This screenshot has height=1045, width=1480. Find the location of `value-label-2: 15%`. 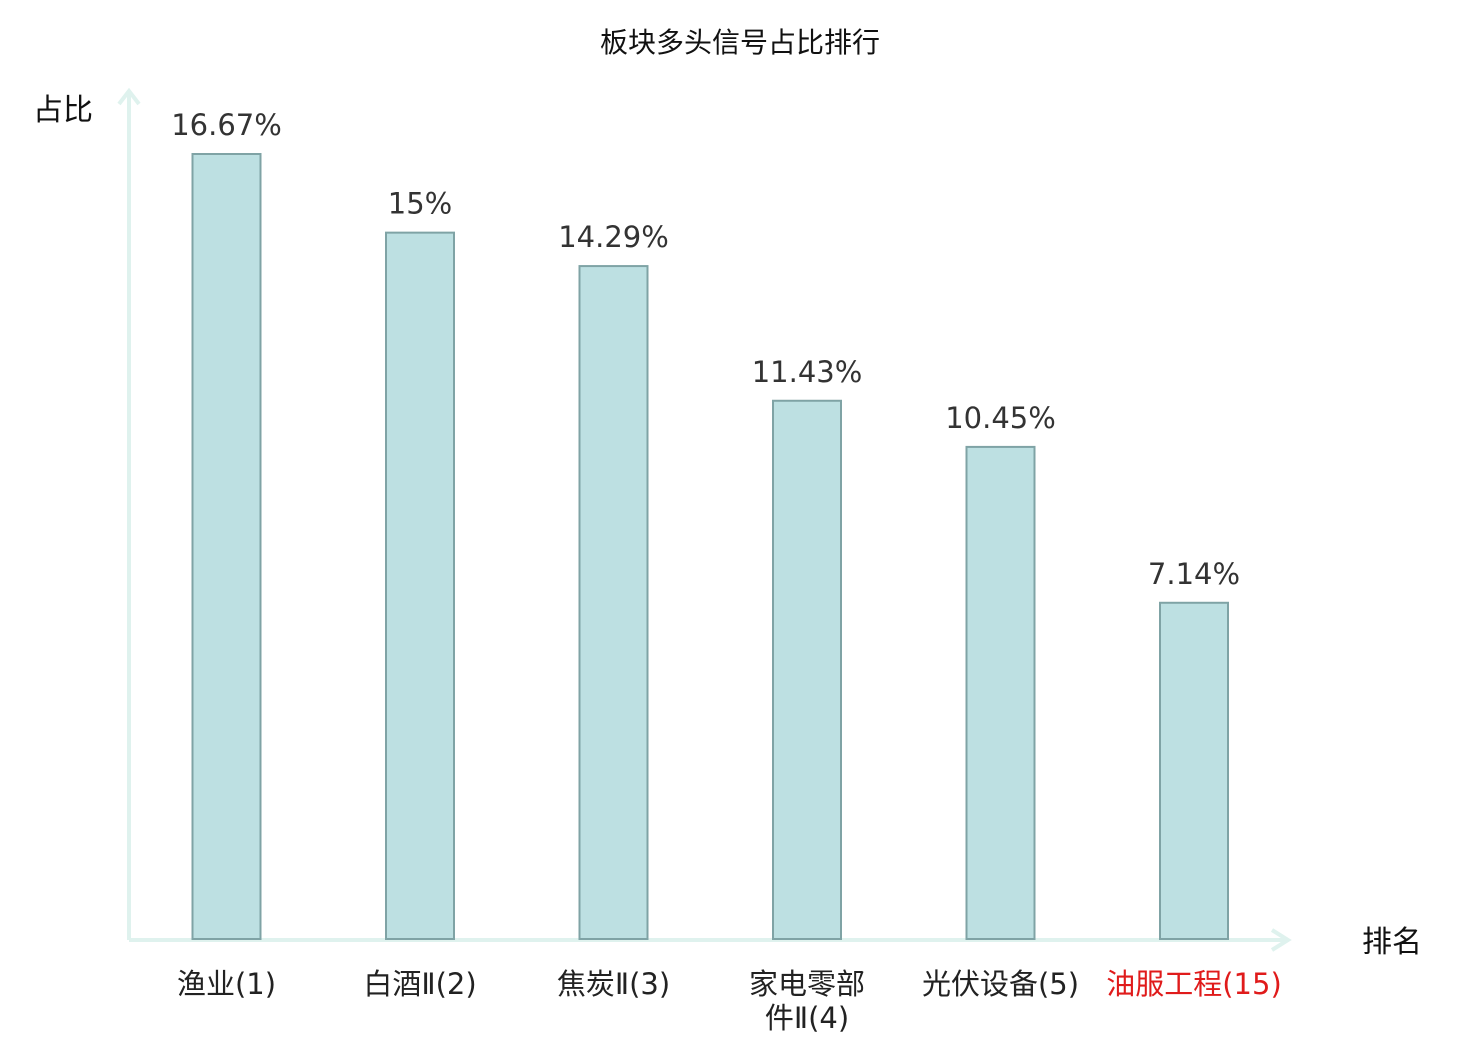

value-label-2: 15% is located at coordinates (420, 204).